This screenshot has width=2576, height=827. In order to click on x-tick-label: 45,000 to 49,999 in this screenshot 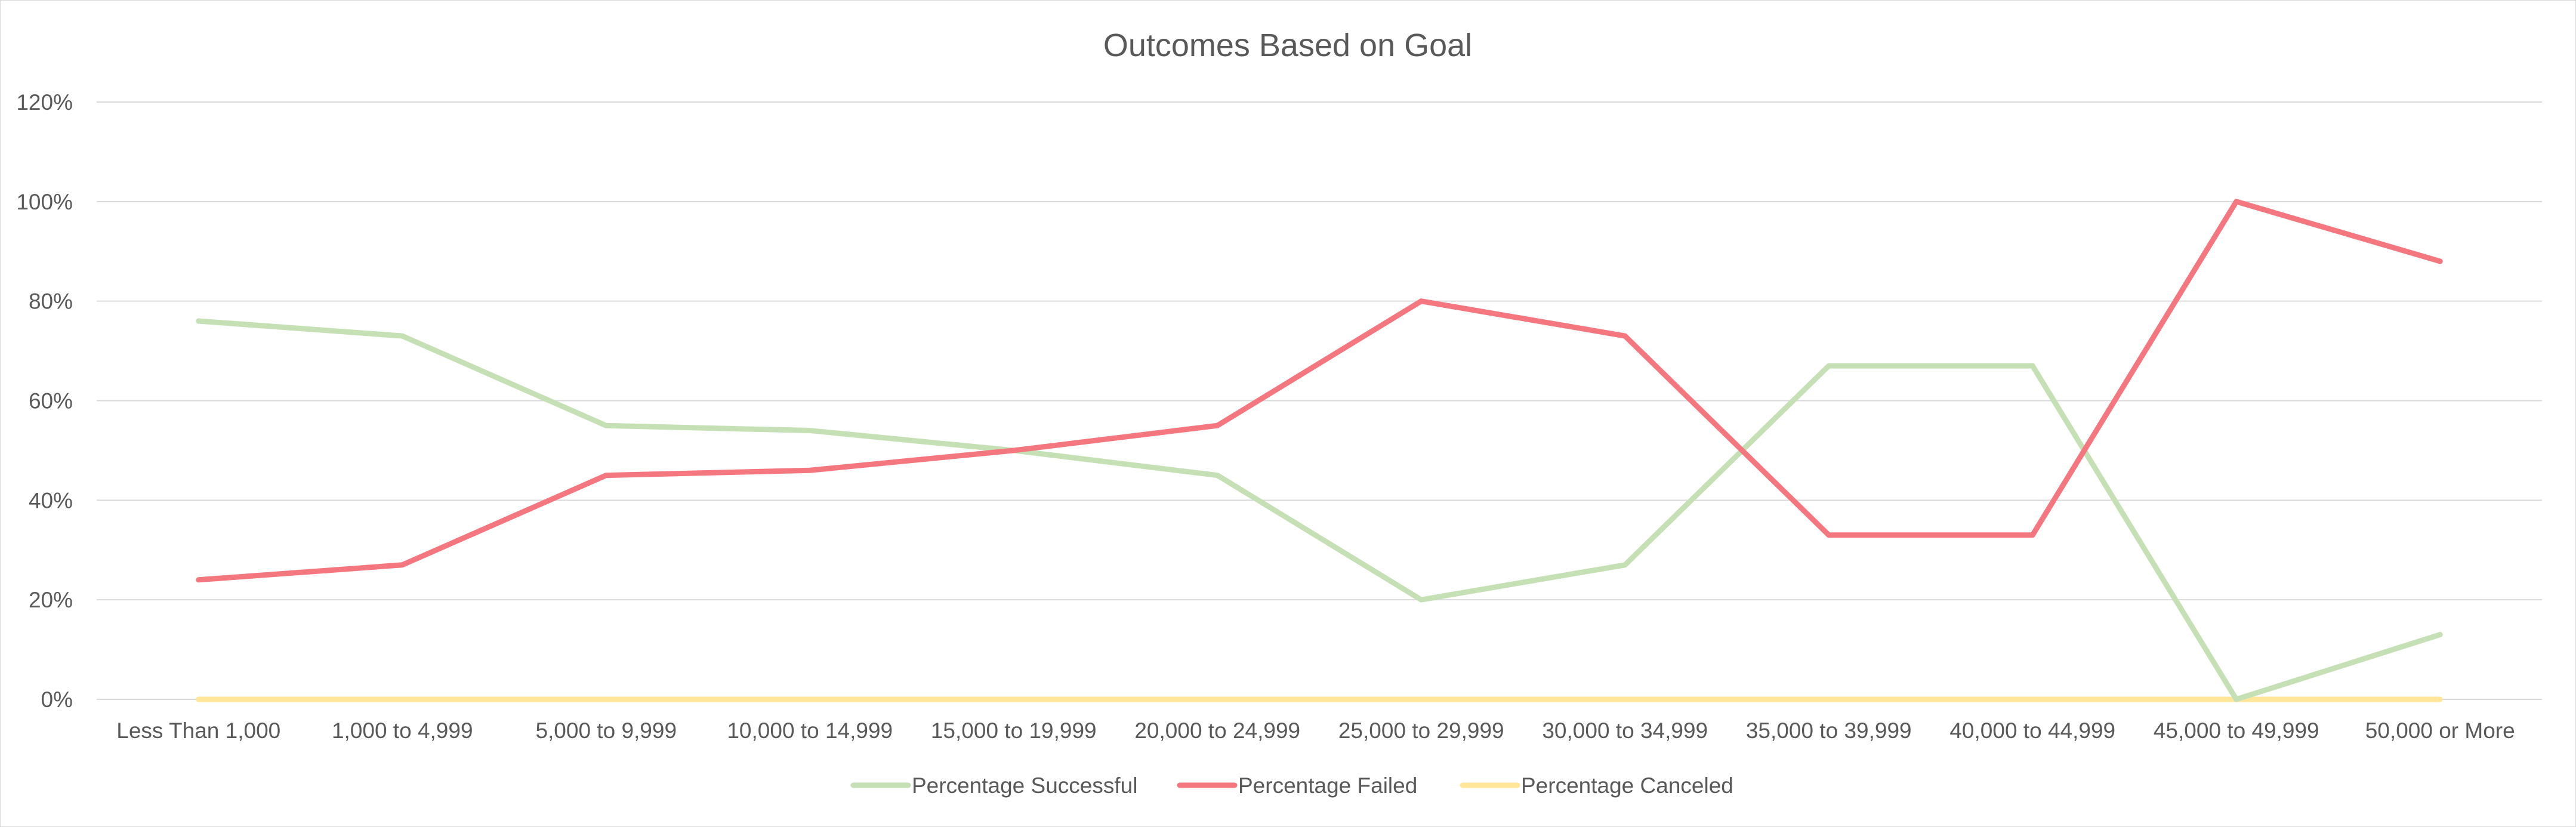, I will do `click(2236, 730)`.